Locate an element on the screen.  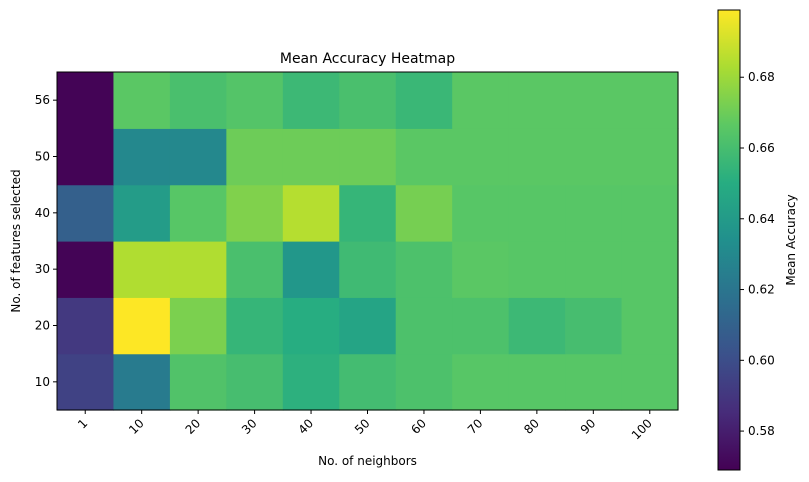
colorbar-tick-label: 0.62 is located at coordinates (761, 290).